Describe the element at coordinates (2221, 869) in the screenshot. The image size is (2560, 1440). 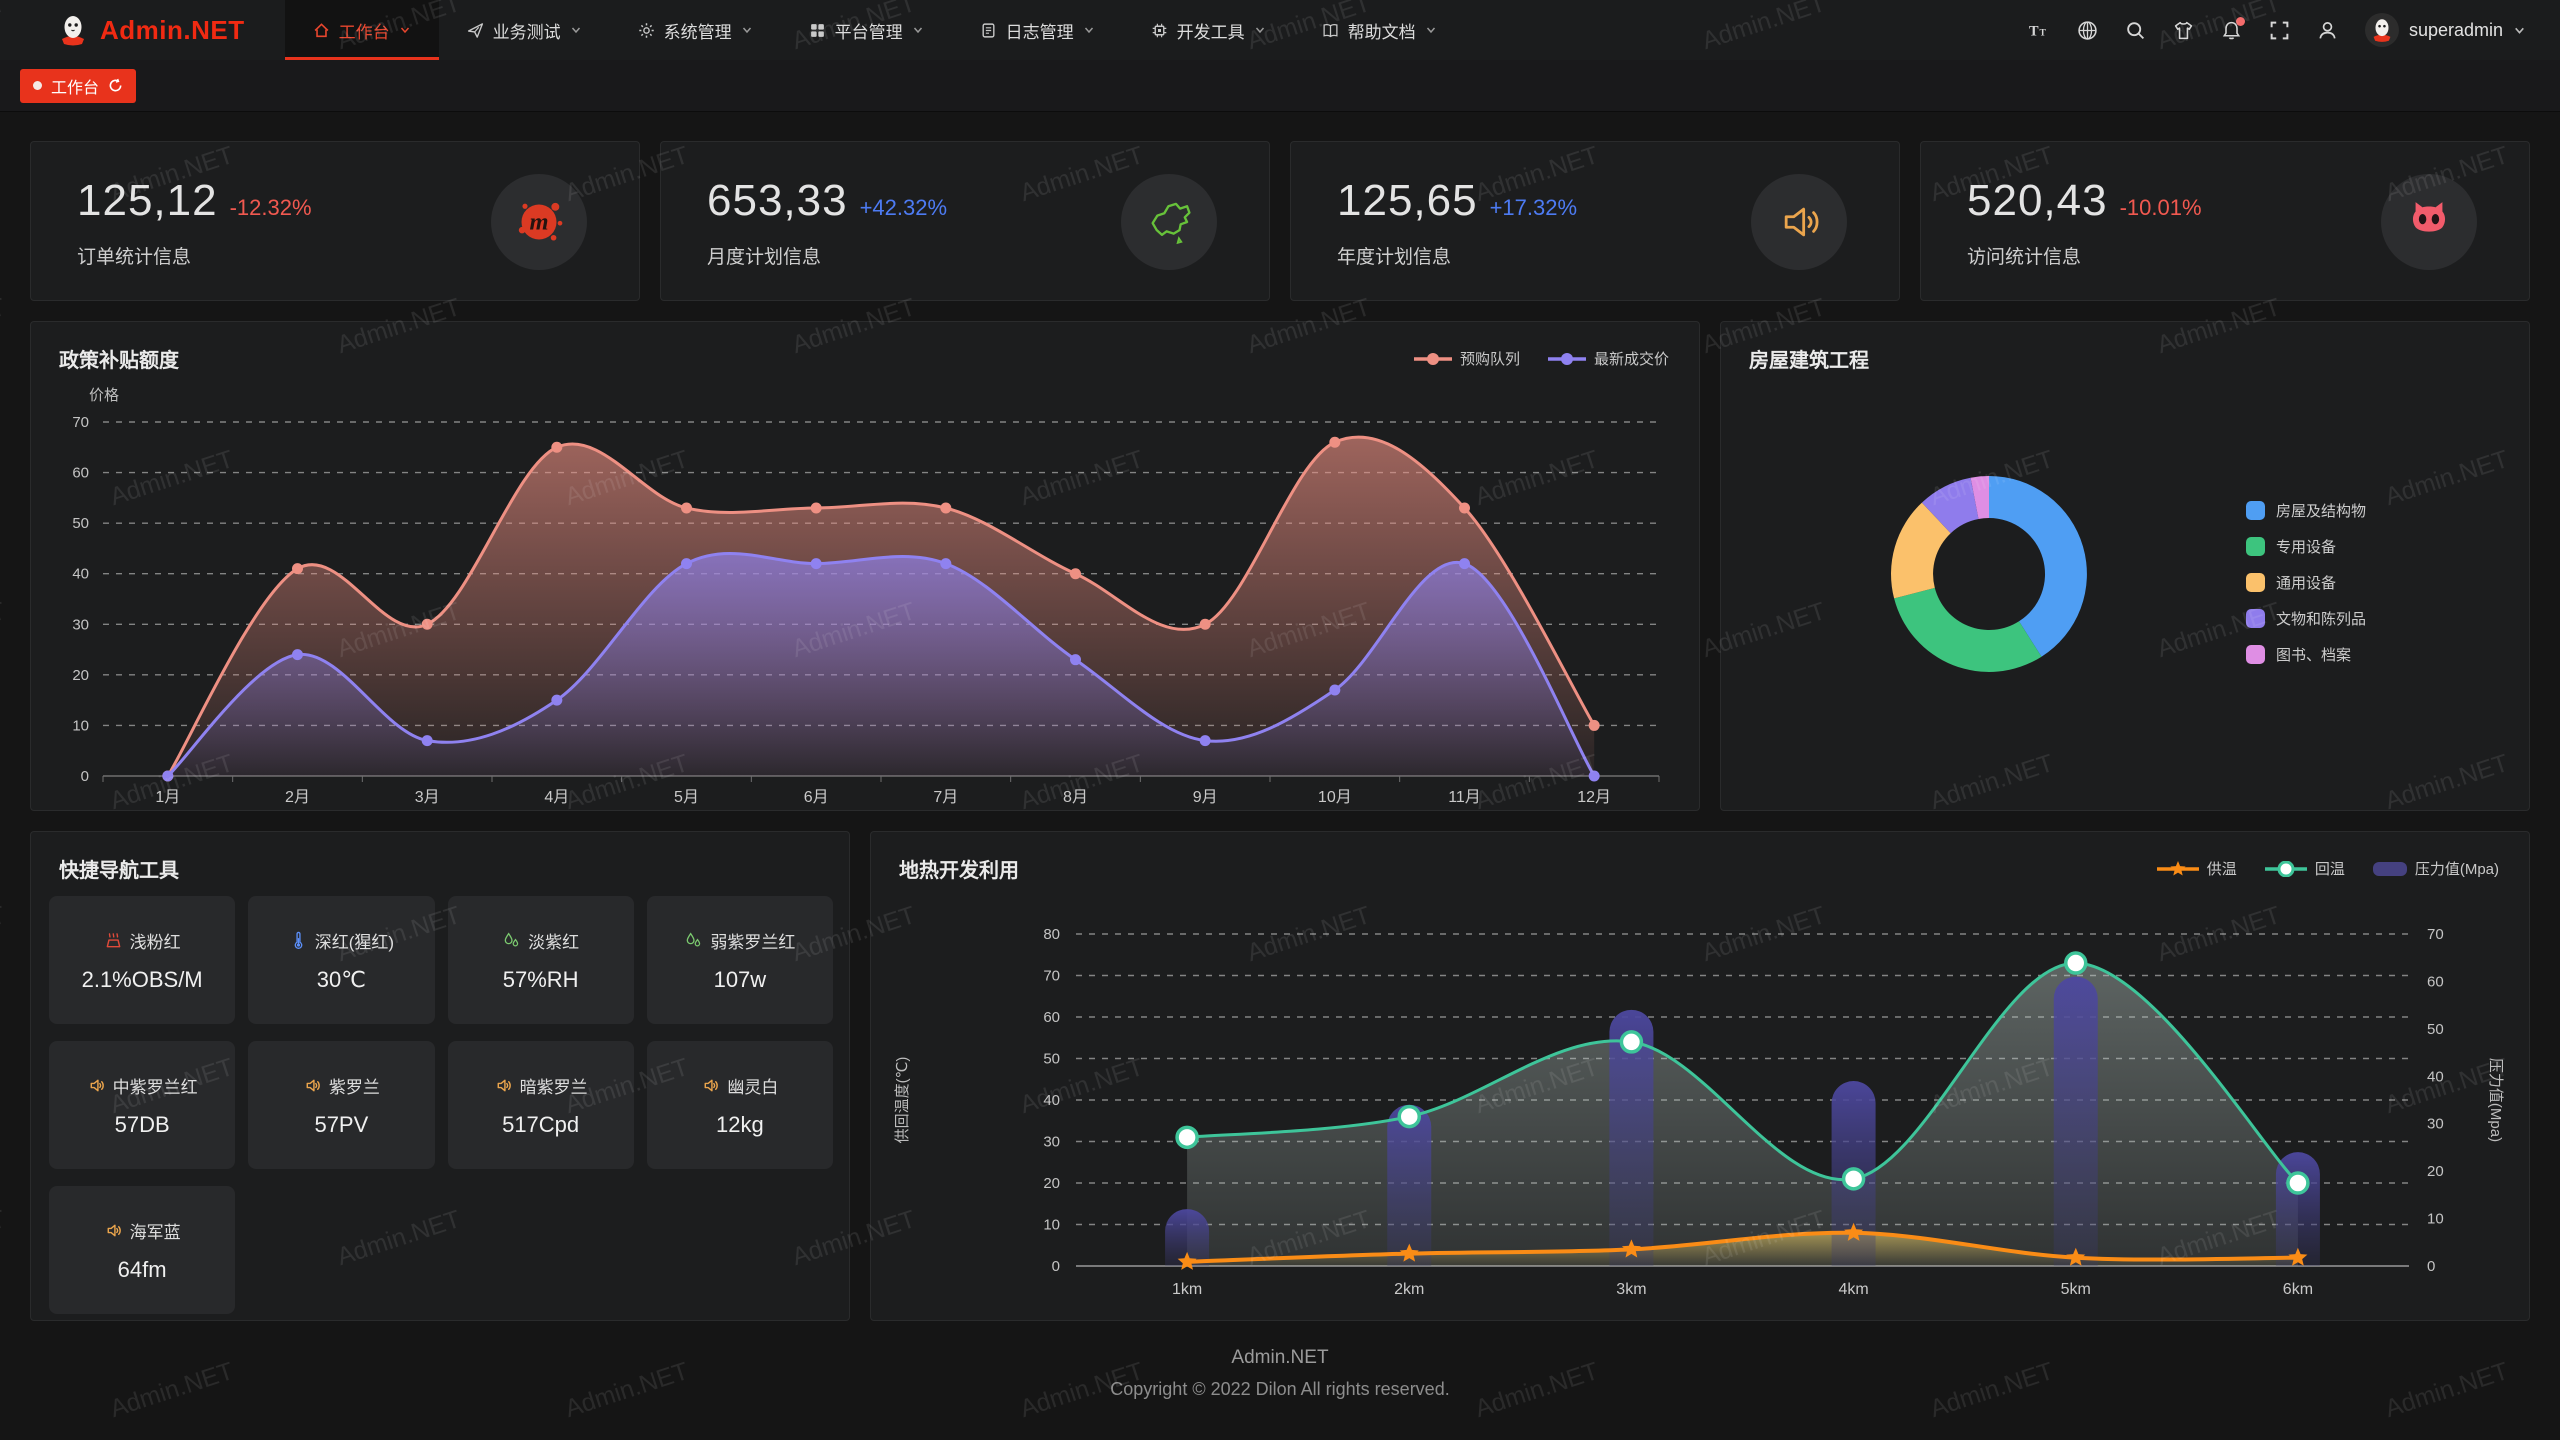
I see `legend-label: 供温` at that location.